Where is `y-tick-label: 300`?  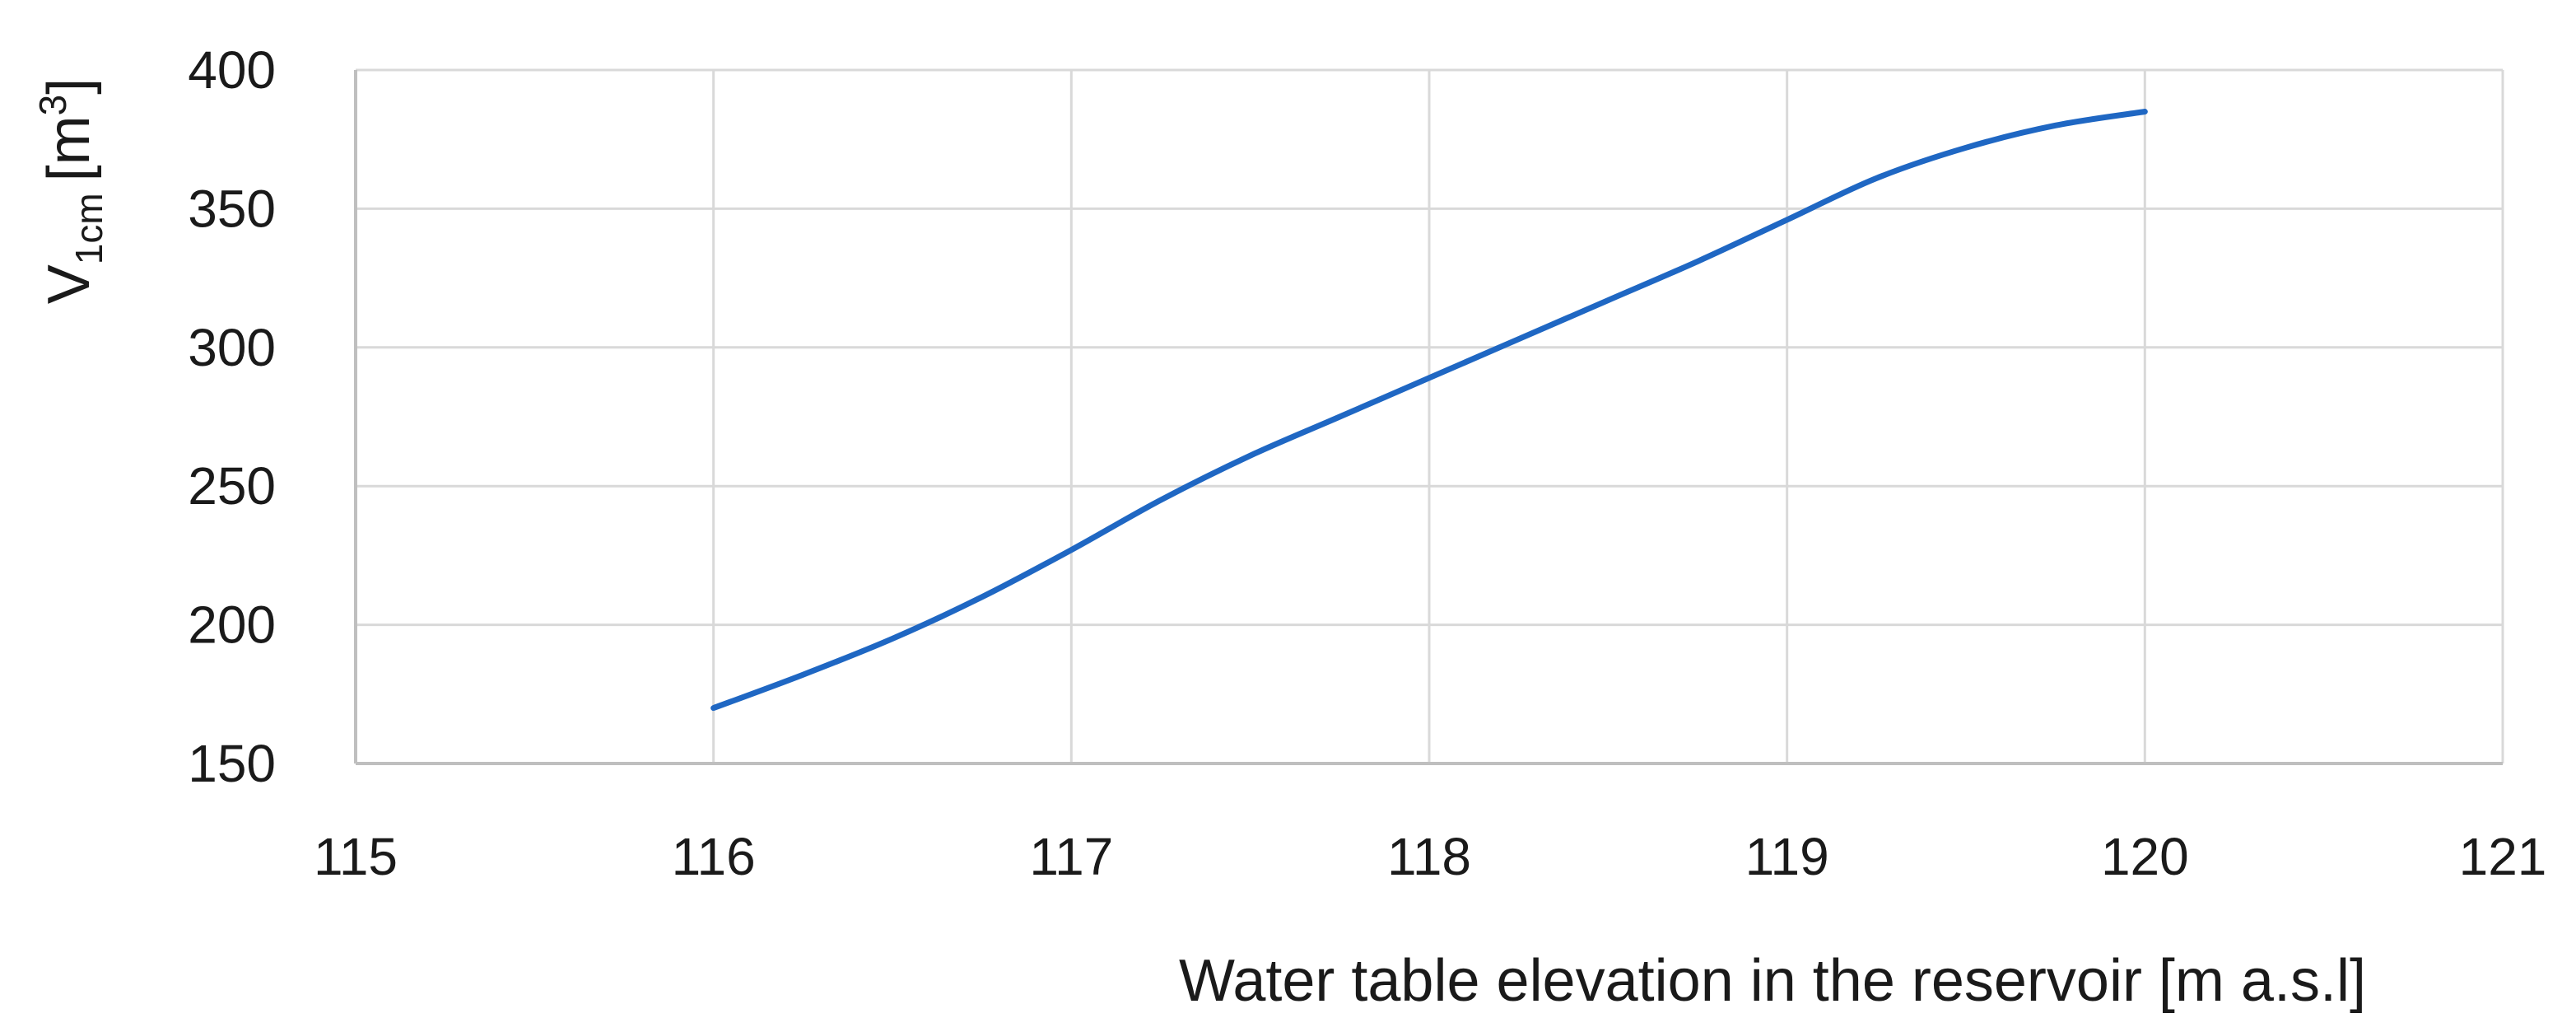
y-tick-label: 300 is located at coordinates (232, 347).